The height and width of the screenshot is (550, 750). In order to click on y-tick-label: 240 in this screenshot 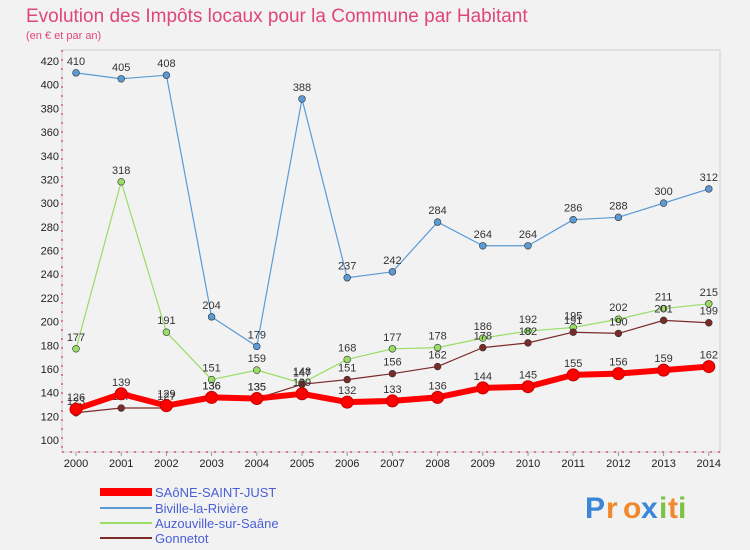, I will do `click(50, 275)`.